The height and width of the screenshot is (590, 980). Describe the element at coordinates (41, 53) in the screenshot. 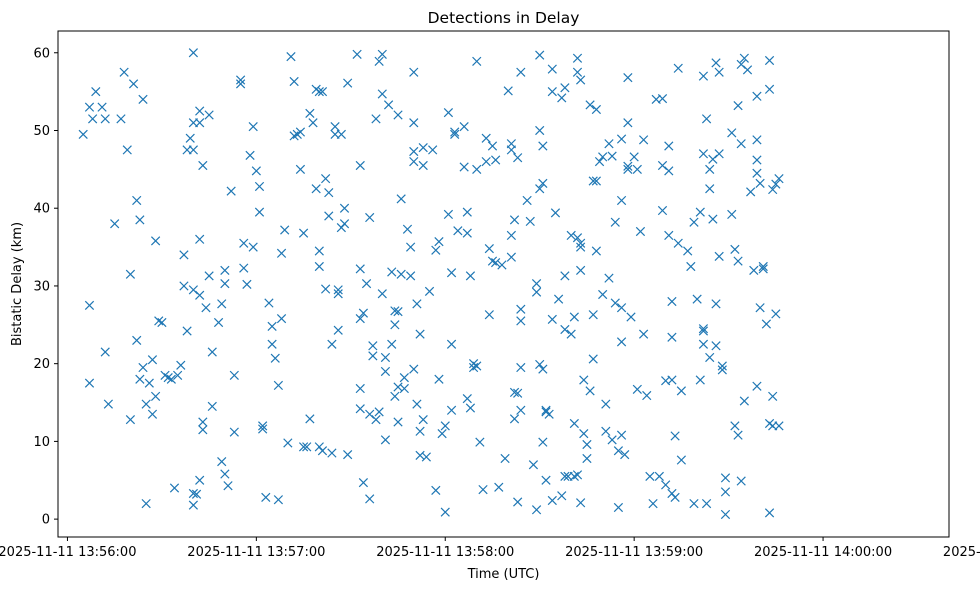

I see `y-tick-label-6: 60` at that location.